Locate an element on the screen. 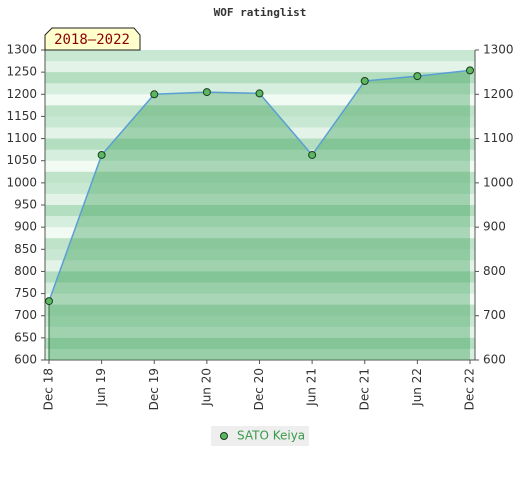 The width and height of the screenshot is (520, 480). y-tick-label: 600 is located at coordinates (25, 360).